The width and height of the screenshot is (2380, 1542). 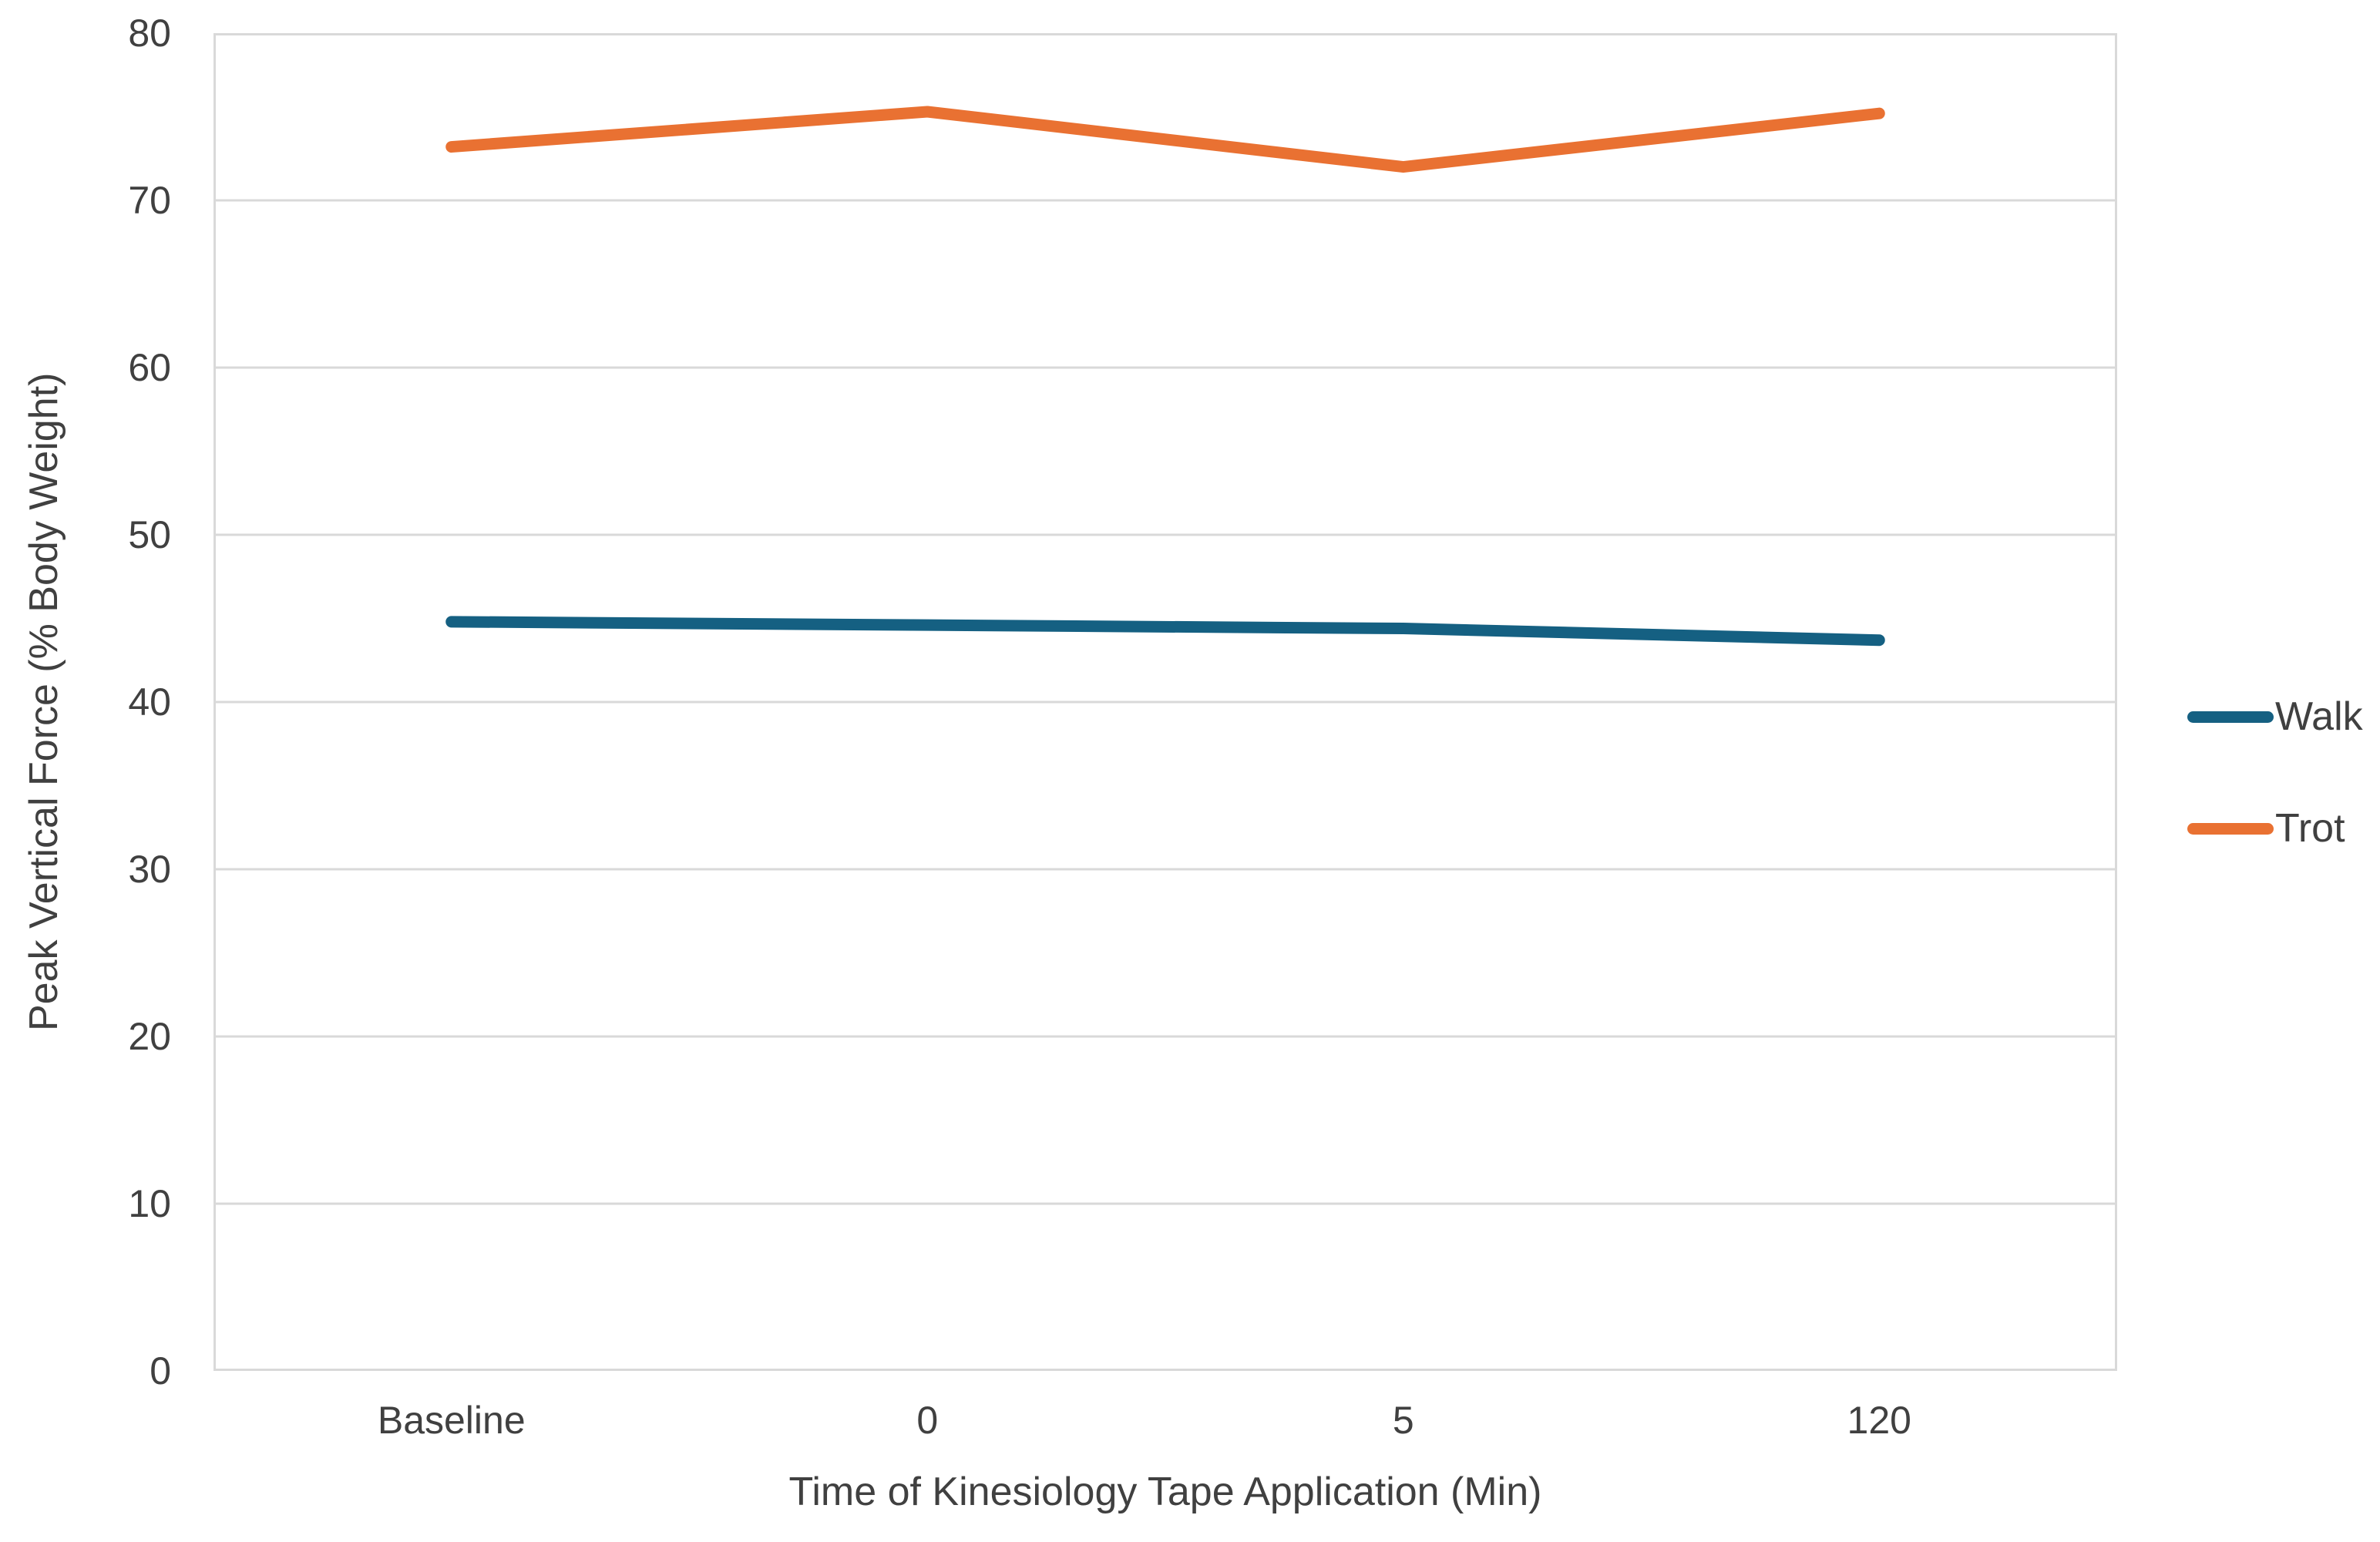 I want to click on x-tick-label-0: 0, so click(x=927, y=1421).